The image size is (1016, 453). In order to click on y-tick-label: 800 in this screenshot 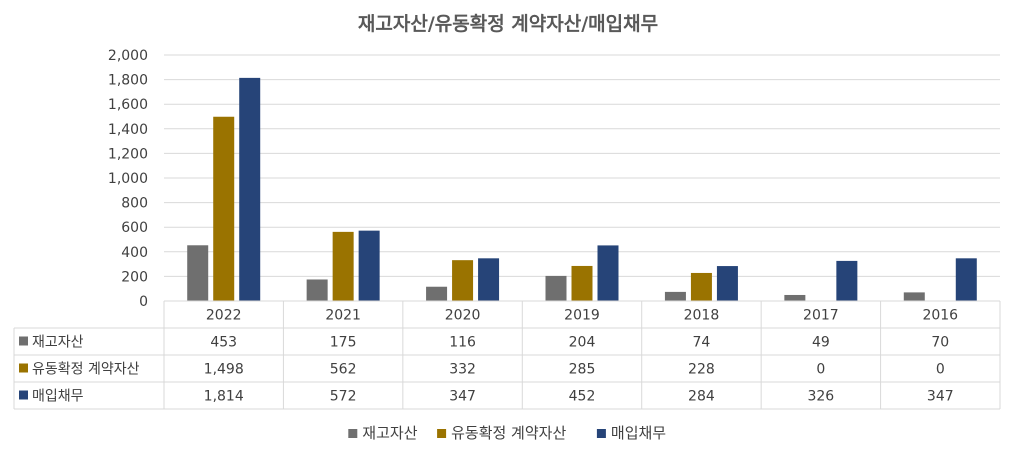, I will do `click(134, 204)`.